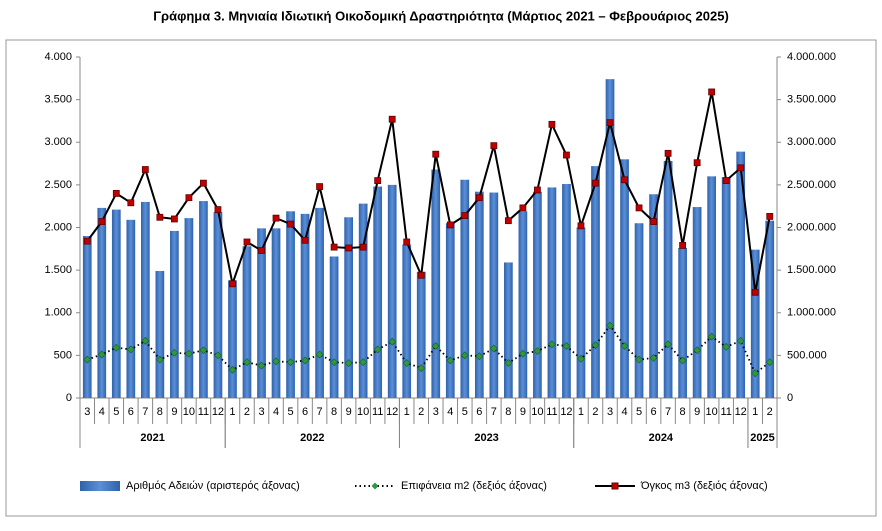  I want to click on x-tick-label: 12, so click(741, 412).